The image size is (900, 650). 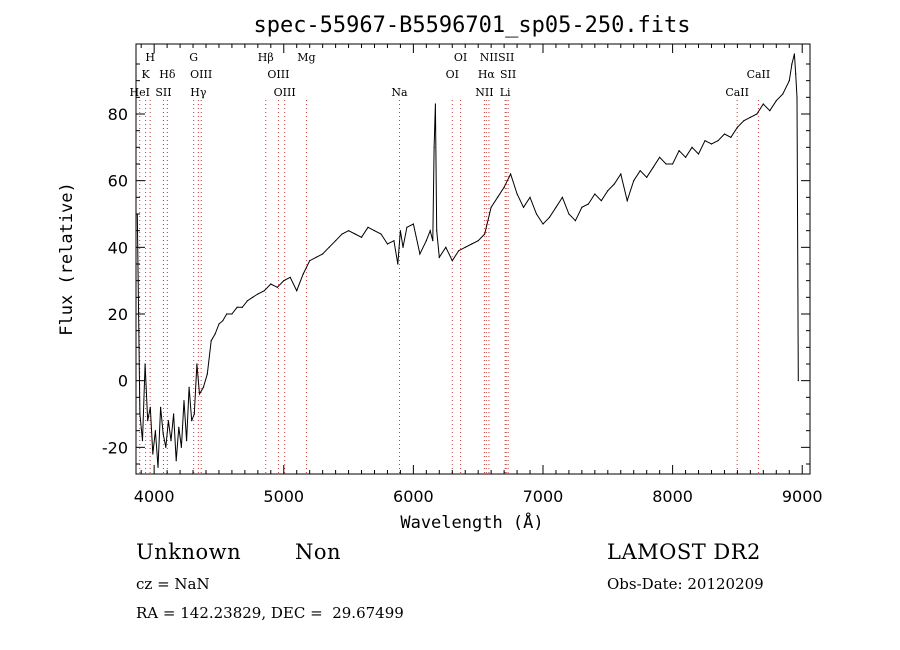 What do you see at coordinates (189, 552) in the screenshot?
I see `object-class: Unknown` at bounding box center [189, 552].